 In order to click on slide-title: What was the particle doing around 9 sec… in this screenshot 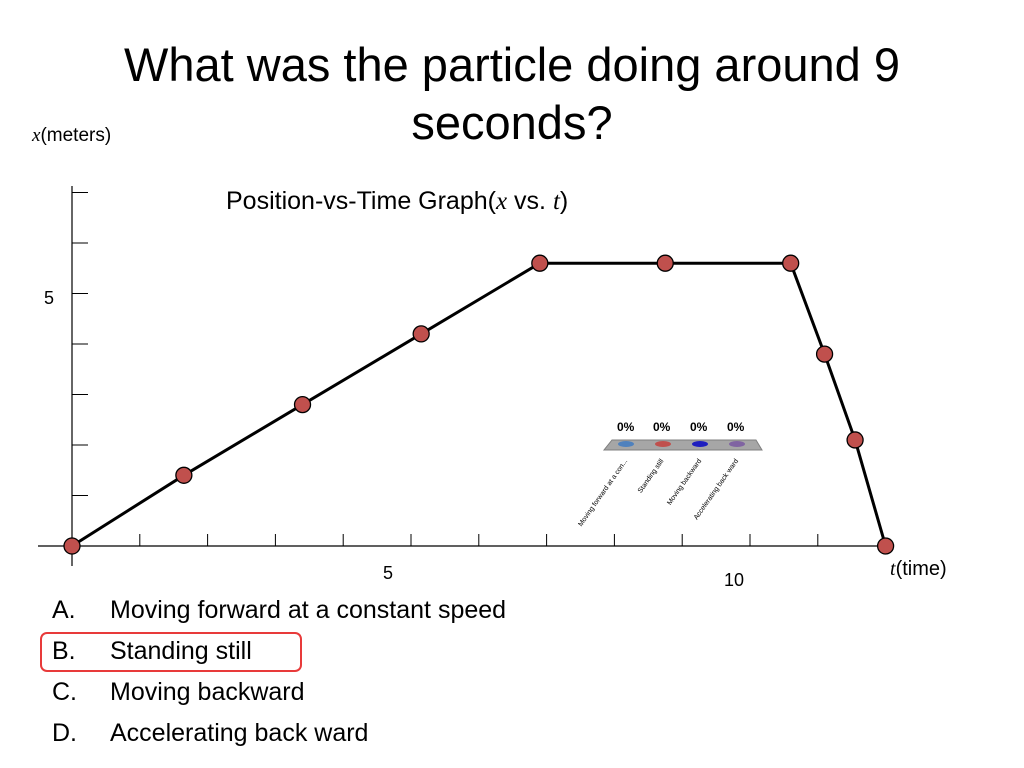, I will do `click(512, 93)`.